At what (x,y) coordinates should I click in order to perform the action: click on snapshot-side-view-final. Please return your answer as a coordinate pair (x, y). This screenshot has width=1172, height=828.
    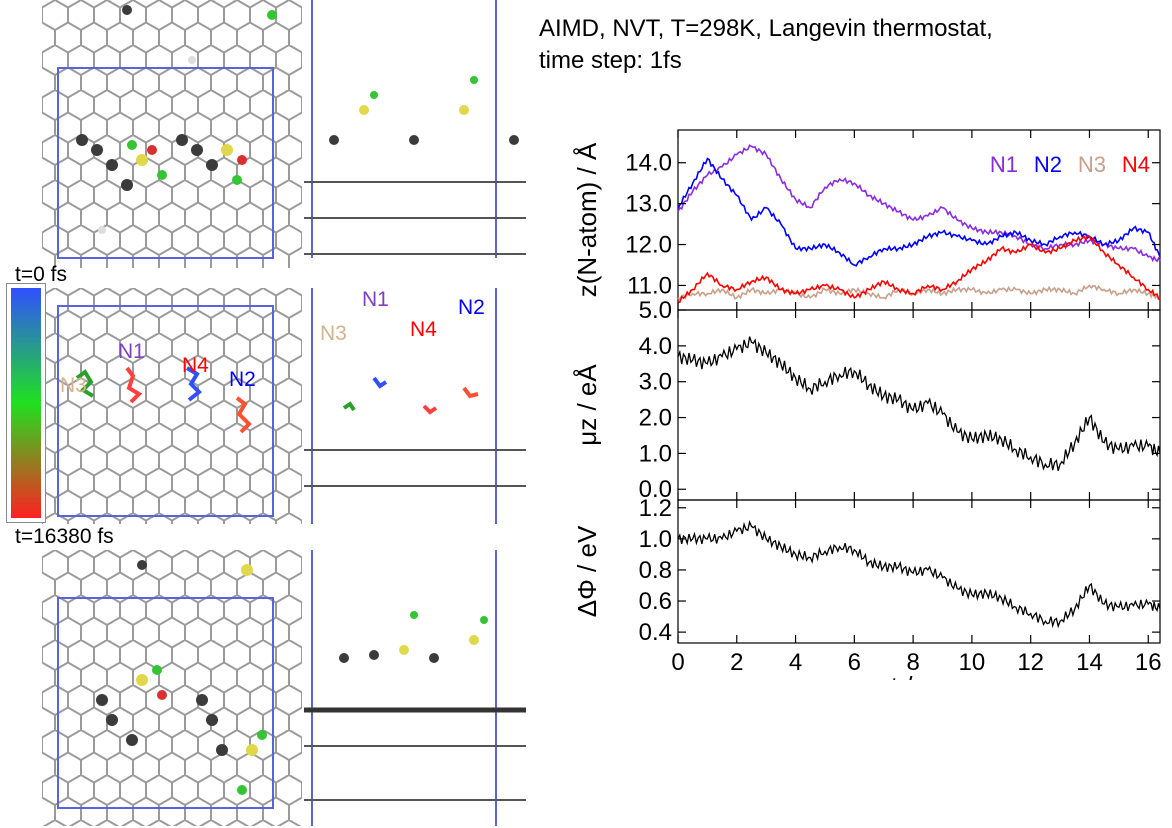
    Looking at the image, I should click on (415, 688).